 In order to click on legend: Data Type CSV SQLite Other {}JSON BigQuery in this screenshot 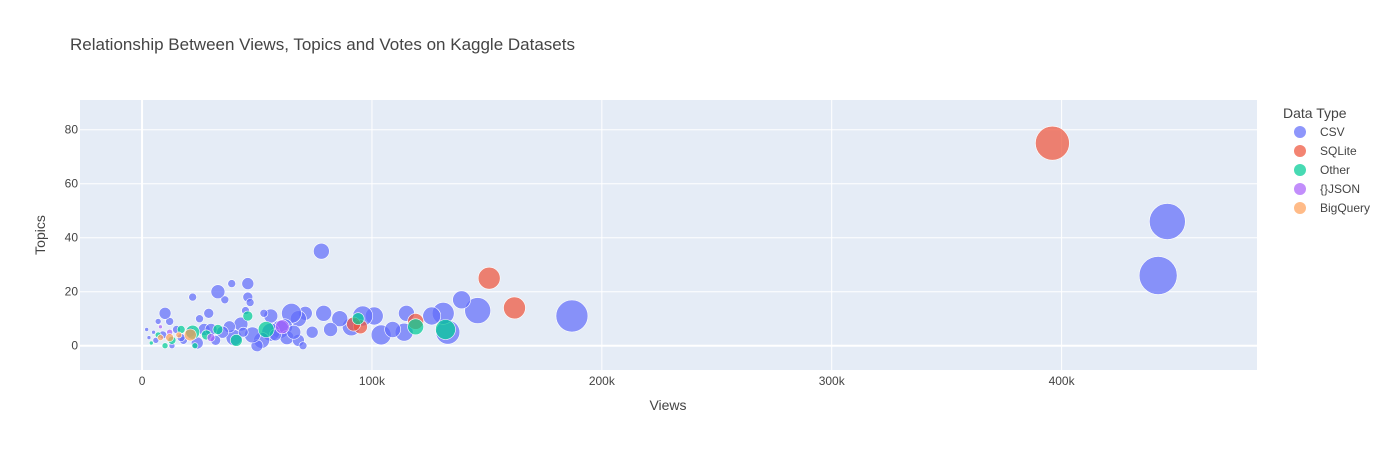, I will do `click(1326, 160)`.